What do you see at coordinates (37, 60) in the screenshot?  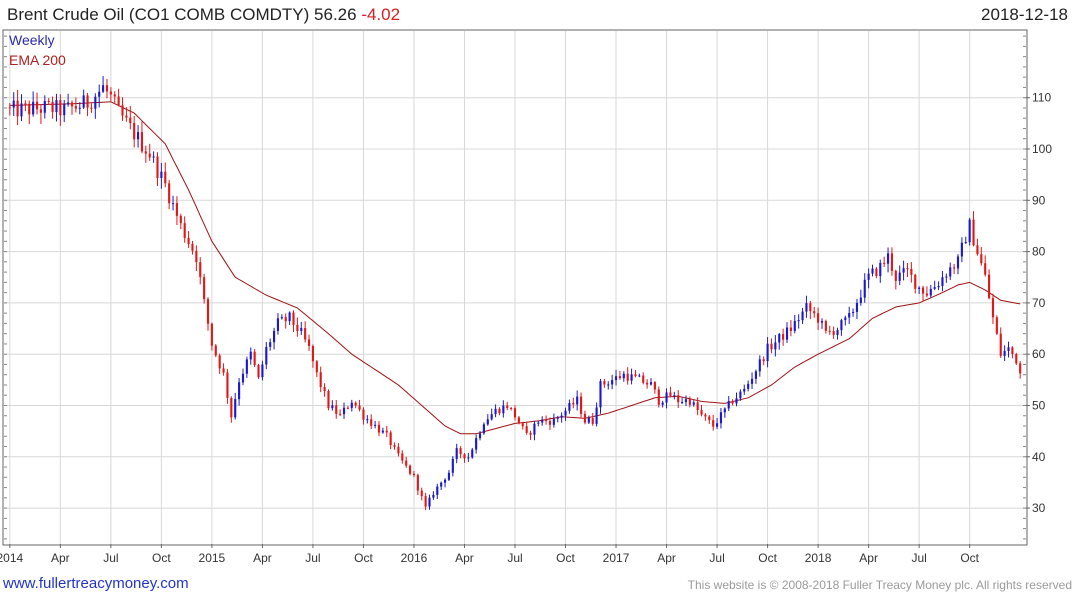 I see `legend-ema: EMA 200` at bounding box center [37, 60].